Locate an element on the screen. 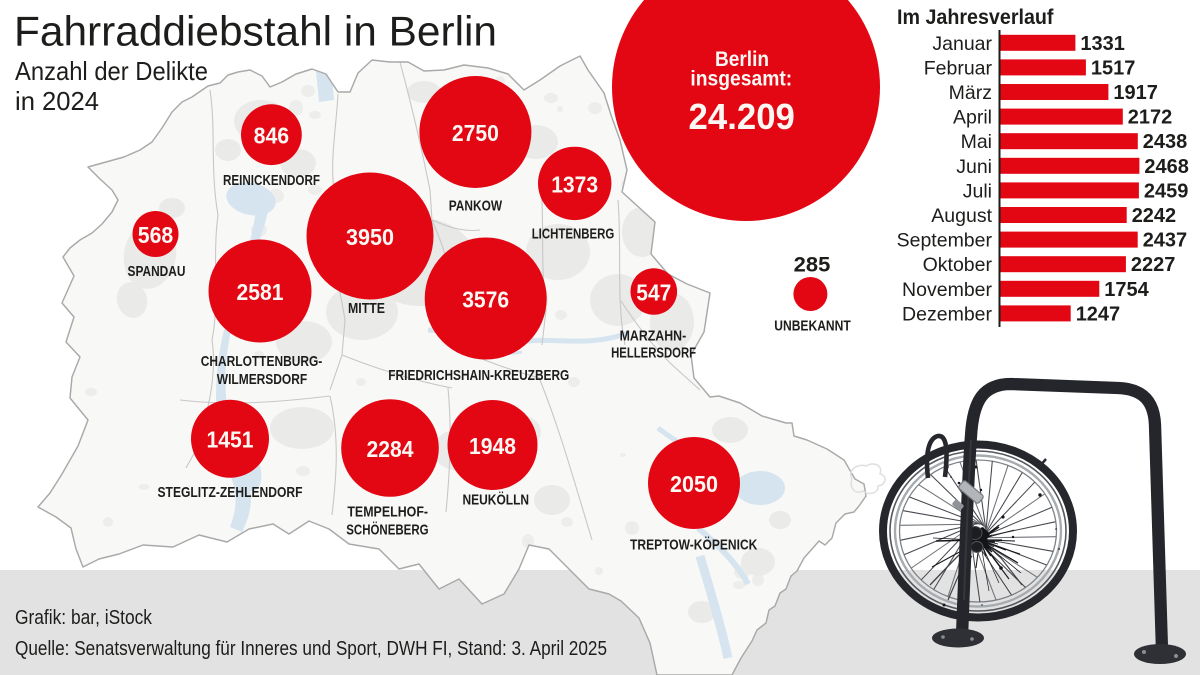  svg-text: insgesamt: is located at coordinates (741, 79).